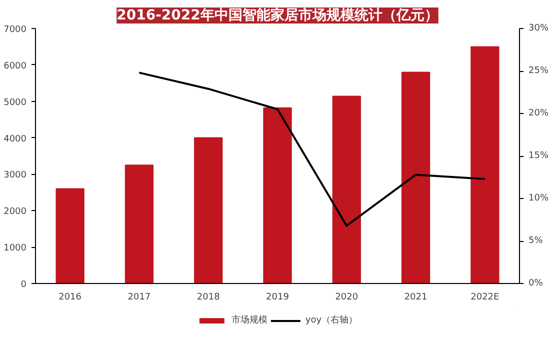 This screenshot has height=339, width=551. What do you see at coordinates (15, 249) in the screenshot?
I see `y-tick-label: 1000` at bounding box center [15, 249].